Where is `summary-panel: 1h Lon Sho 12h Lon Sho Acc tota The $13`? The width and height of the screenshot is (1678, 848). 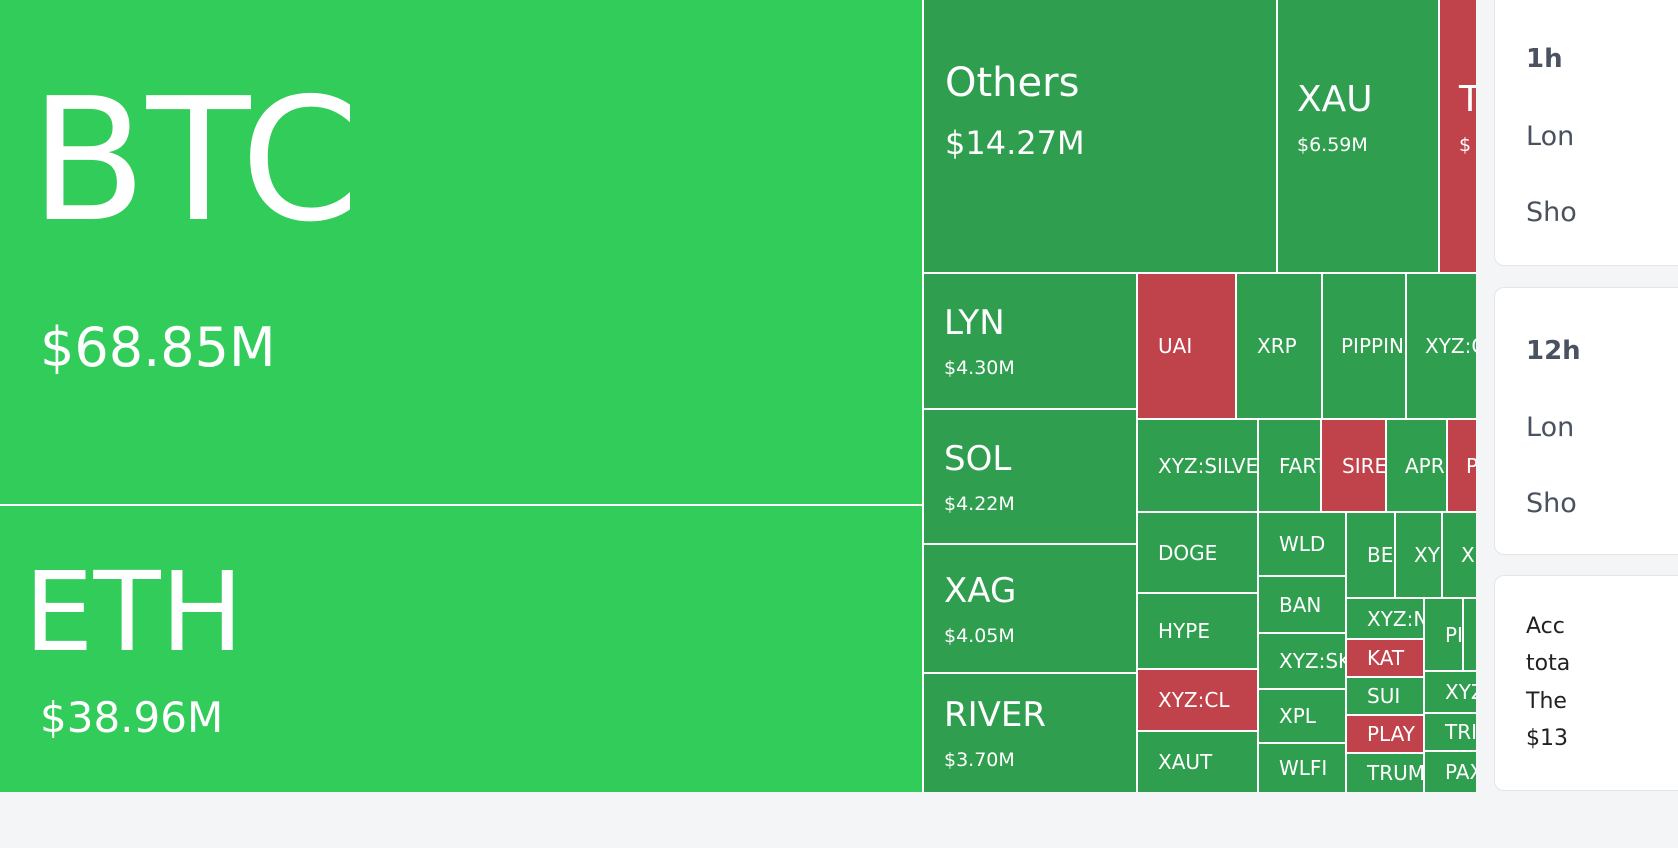 summary-panel: 1h Lon Sho 12h Lon Sho Acc tota The $13 is located at coordinates (1586, 424).